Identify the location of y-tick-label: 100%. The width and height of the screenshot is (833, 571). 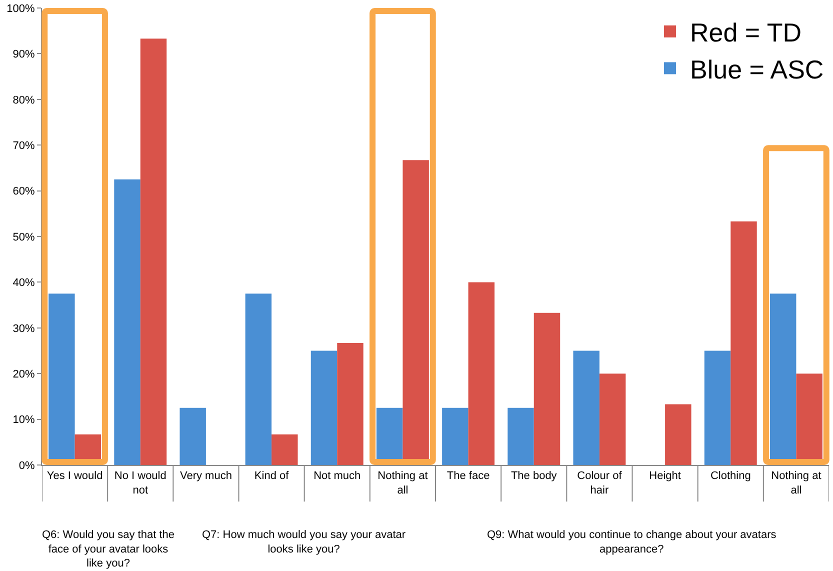
(21, 8).